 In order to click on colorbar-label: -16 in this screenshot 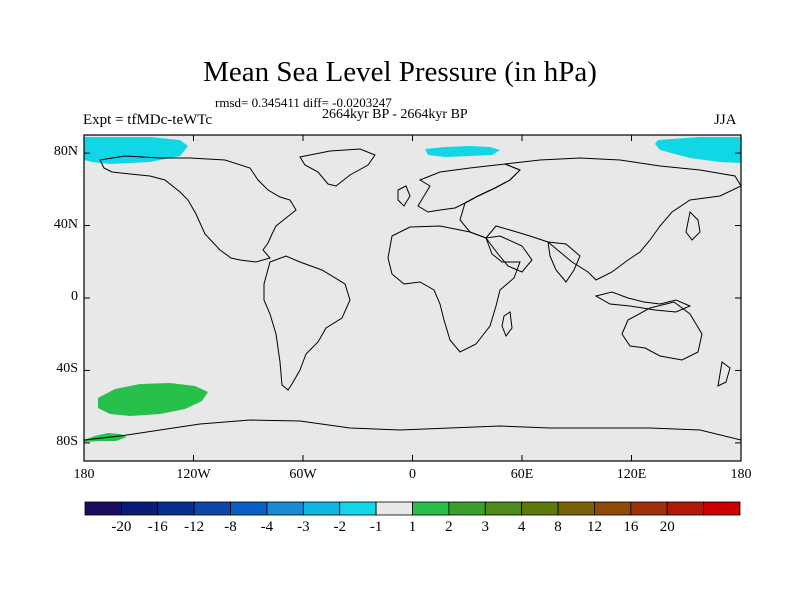, I will do `click(157, 527)`.